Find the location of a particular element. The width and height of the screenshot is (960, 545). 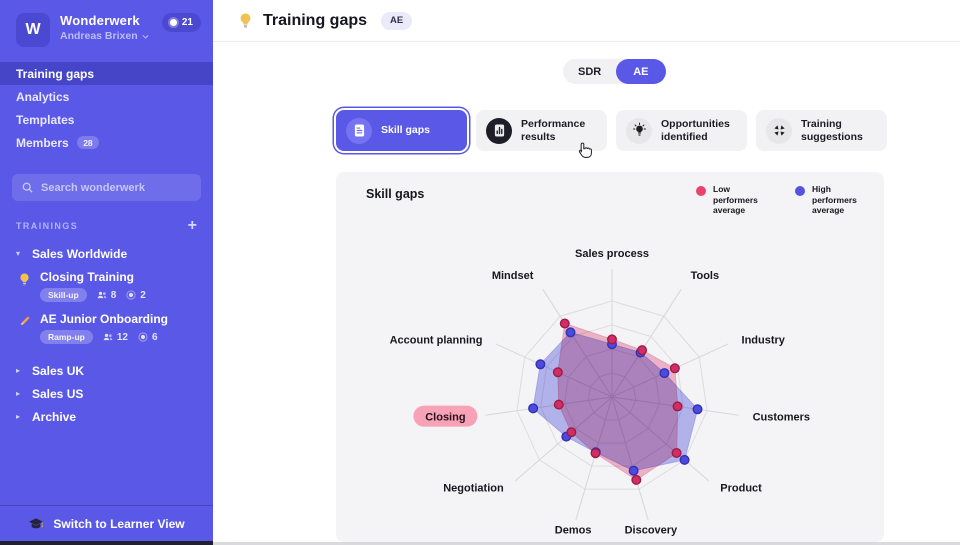

sidebar-item-analytics: Analytics is located at coordinates (106, 96).